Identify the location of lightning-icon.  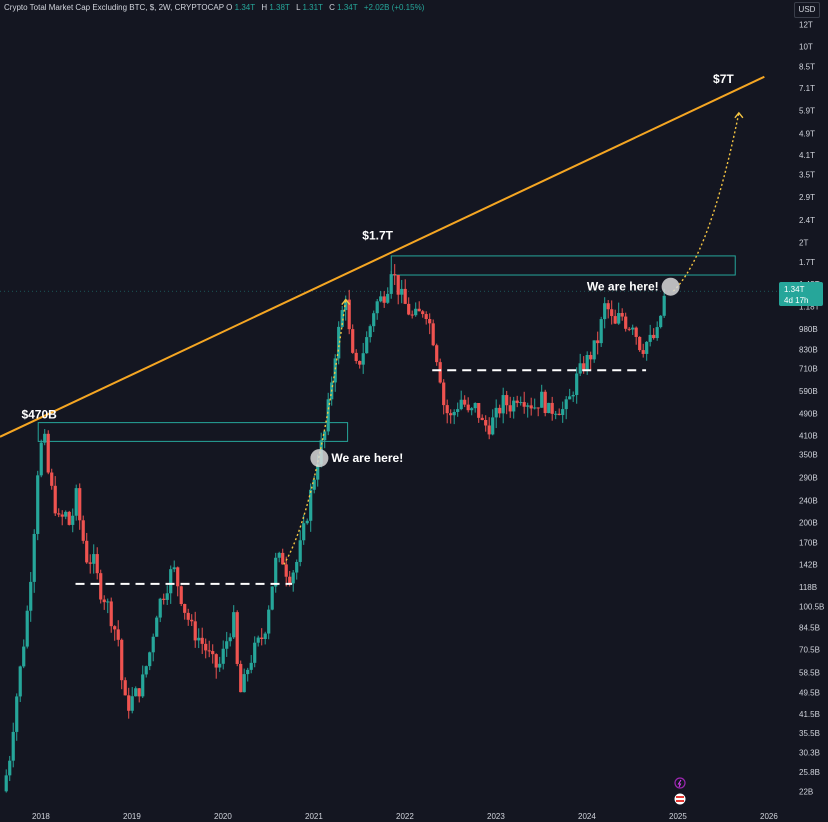
(680, 783).